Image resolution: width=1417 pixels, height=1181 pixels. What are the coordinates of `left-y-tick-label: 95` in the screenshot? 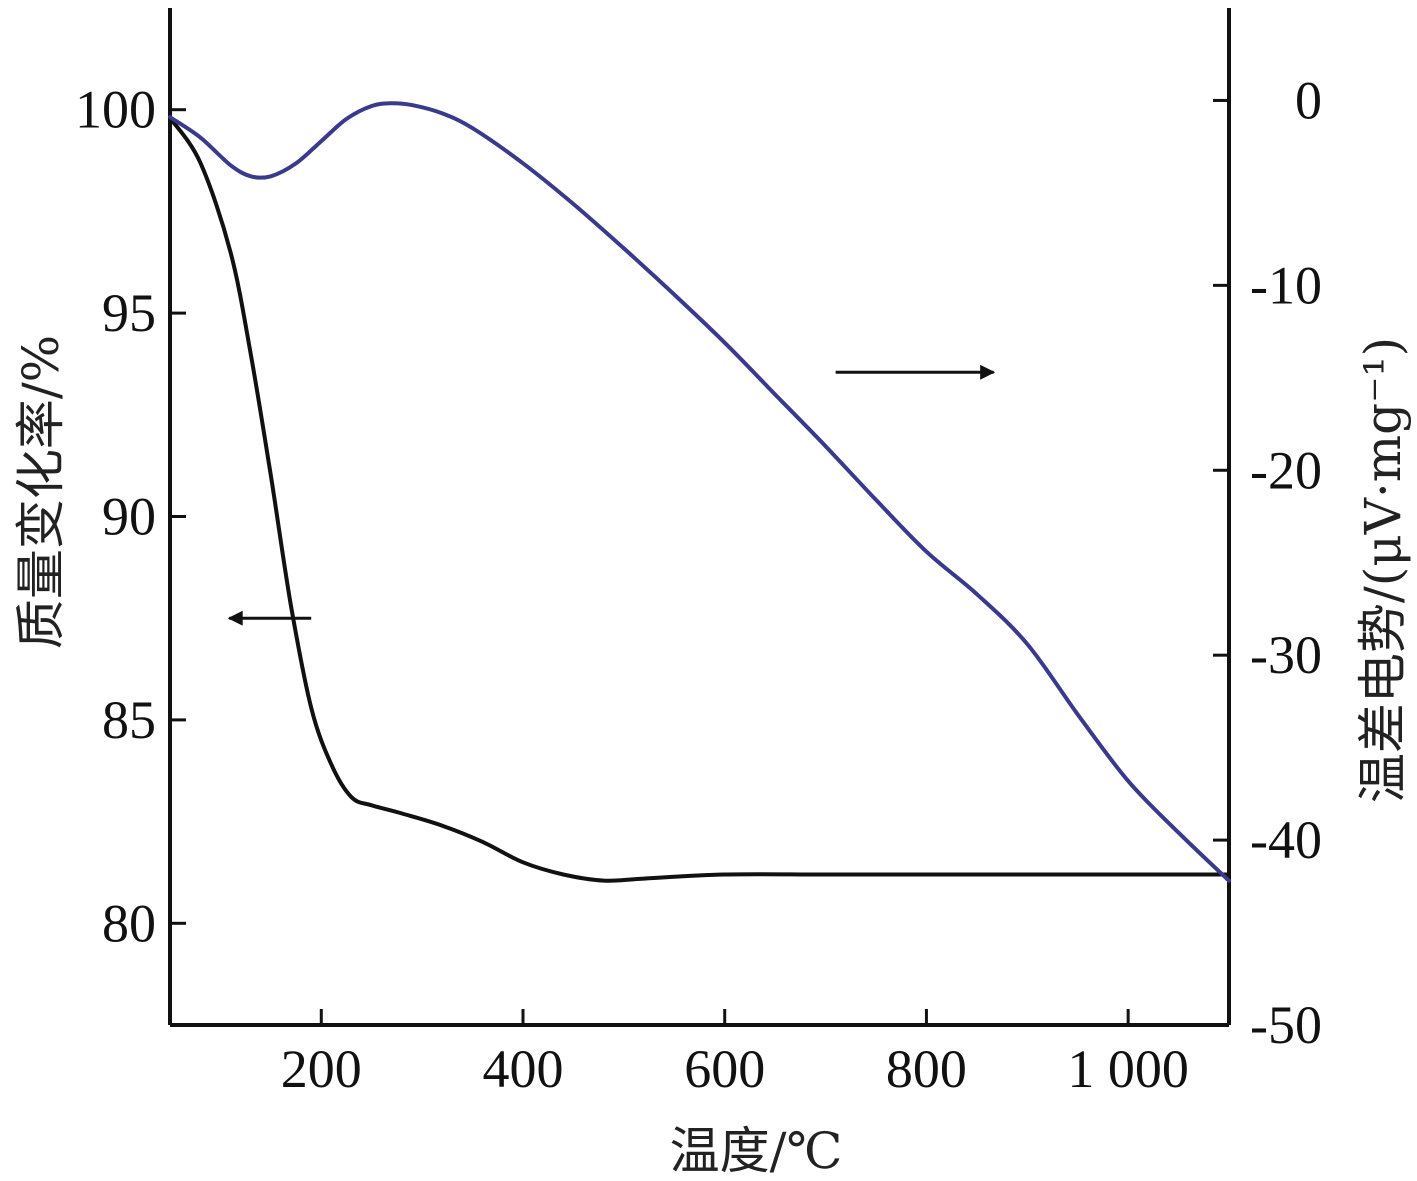 It's located at (129, 313).